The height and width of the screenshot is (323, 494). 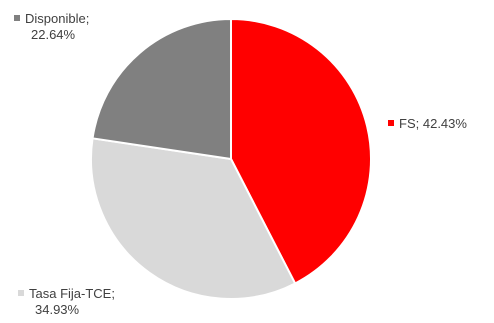 I want to click on label-fs-name: FS, so click(x=407, y=123).